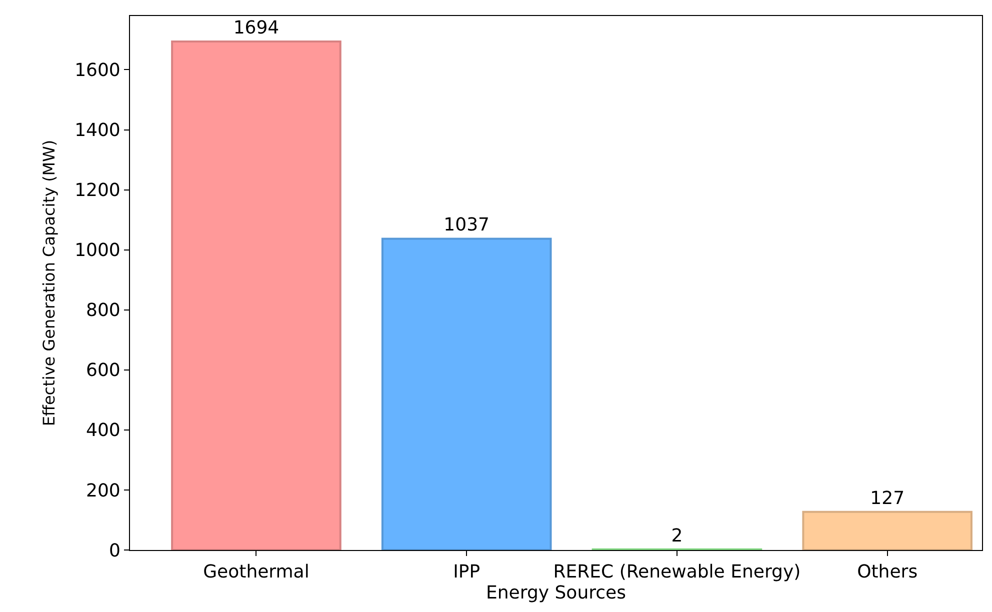 This screenshot has height=612, width=992. What do you see at coordinates (256, 28) in the screenshot?
I see `data-label: 1694` at bounding box center [256, 28].